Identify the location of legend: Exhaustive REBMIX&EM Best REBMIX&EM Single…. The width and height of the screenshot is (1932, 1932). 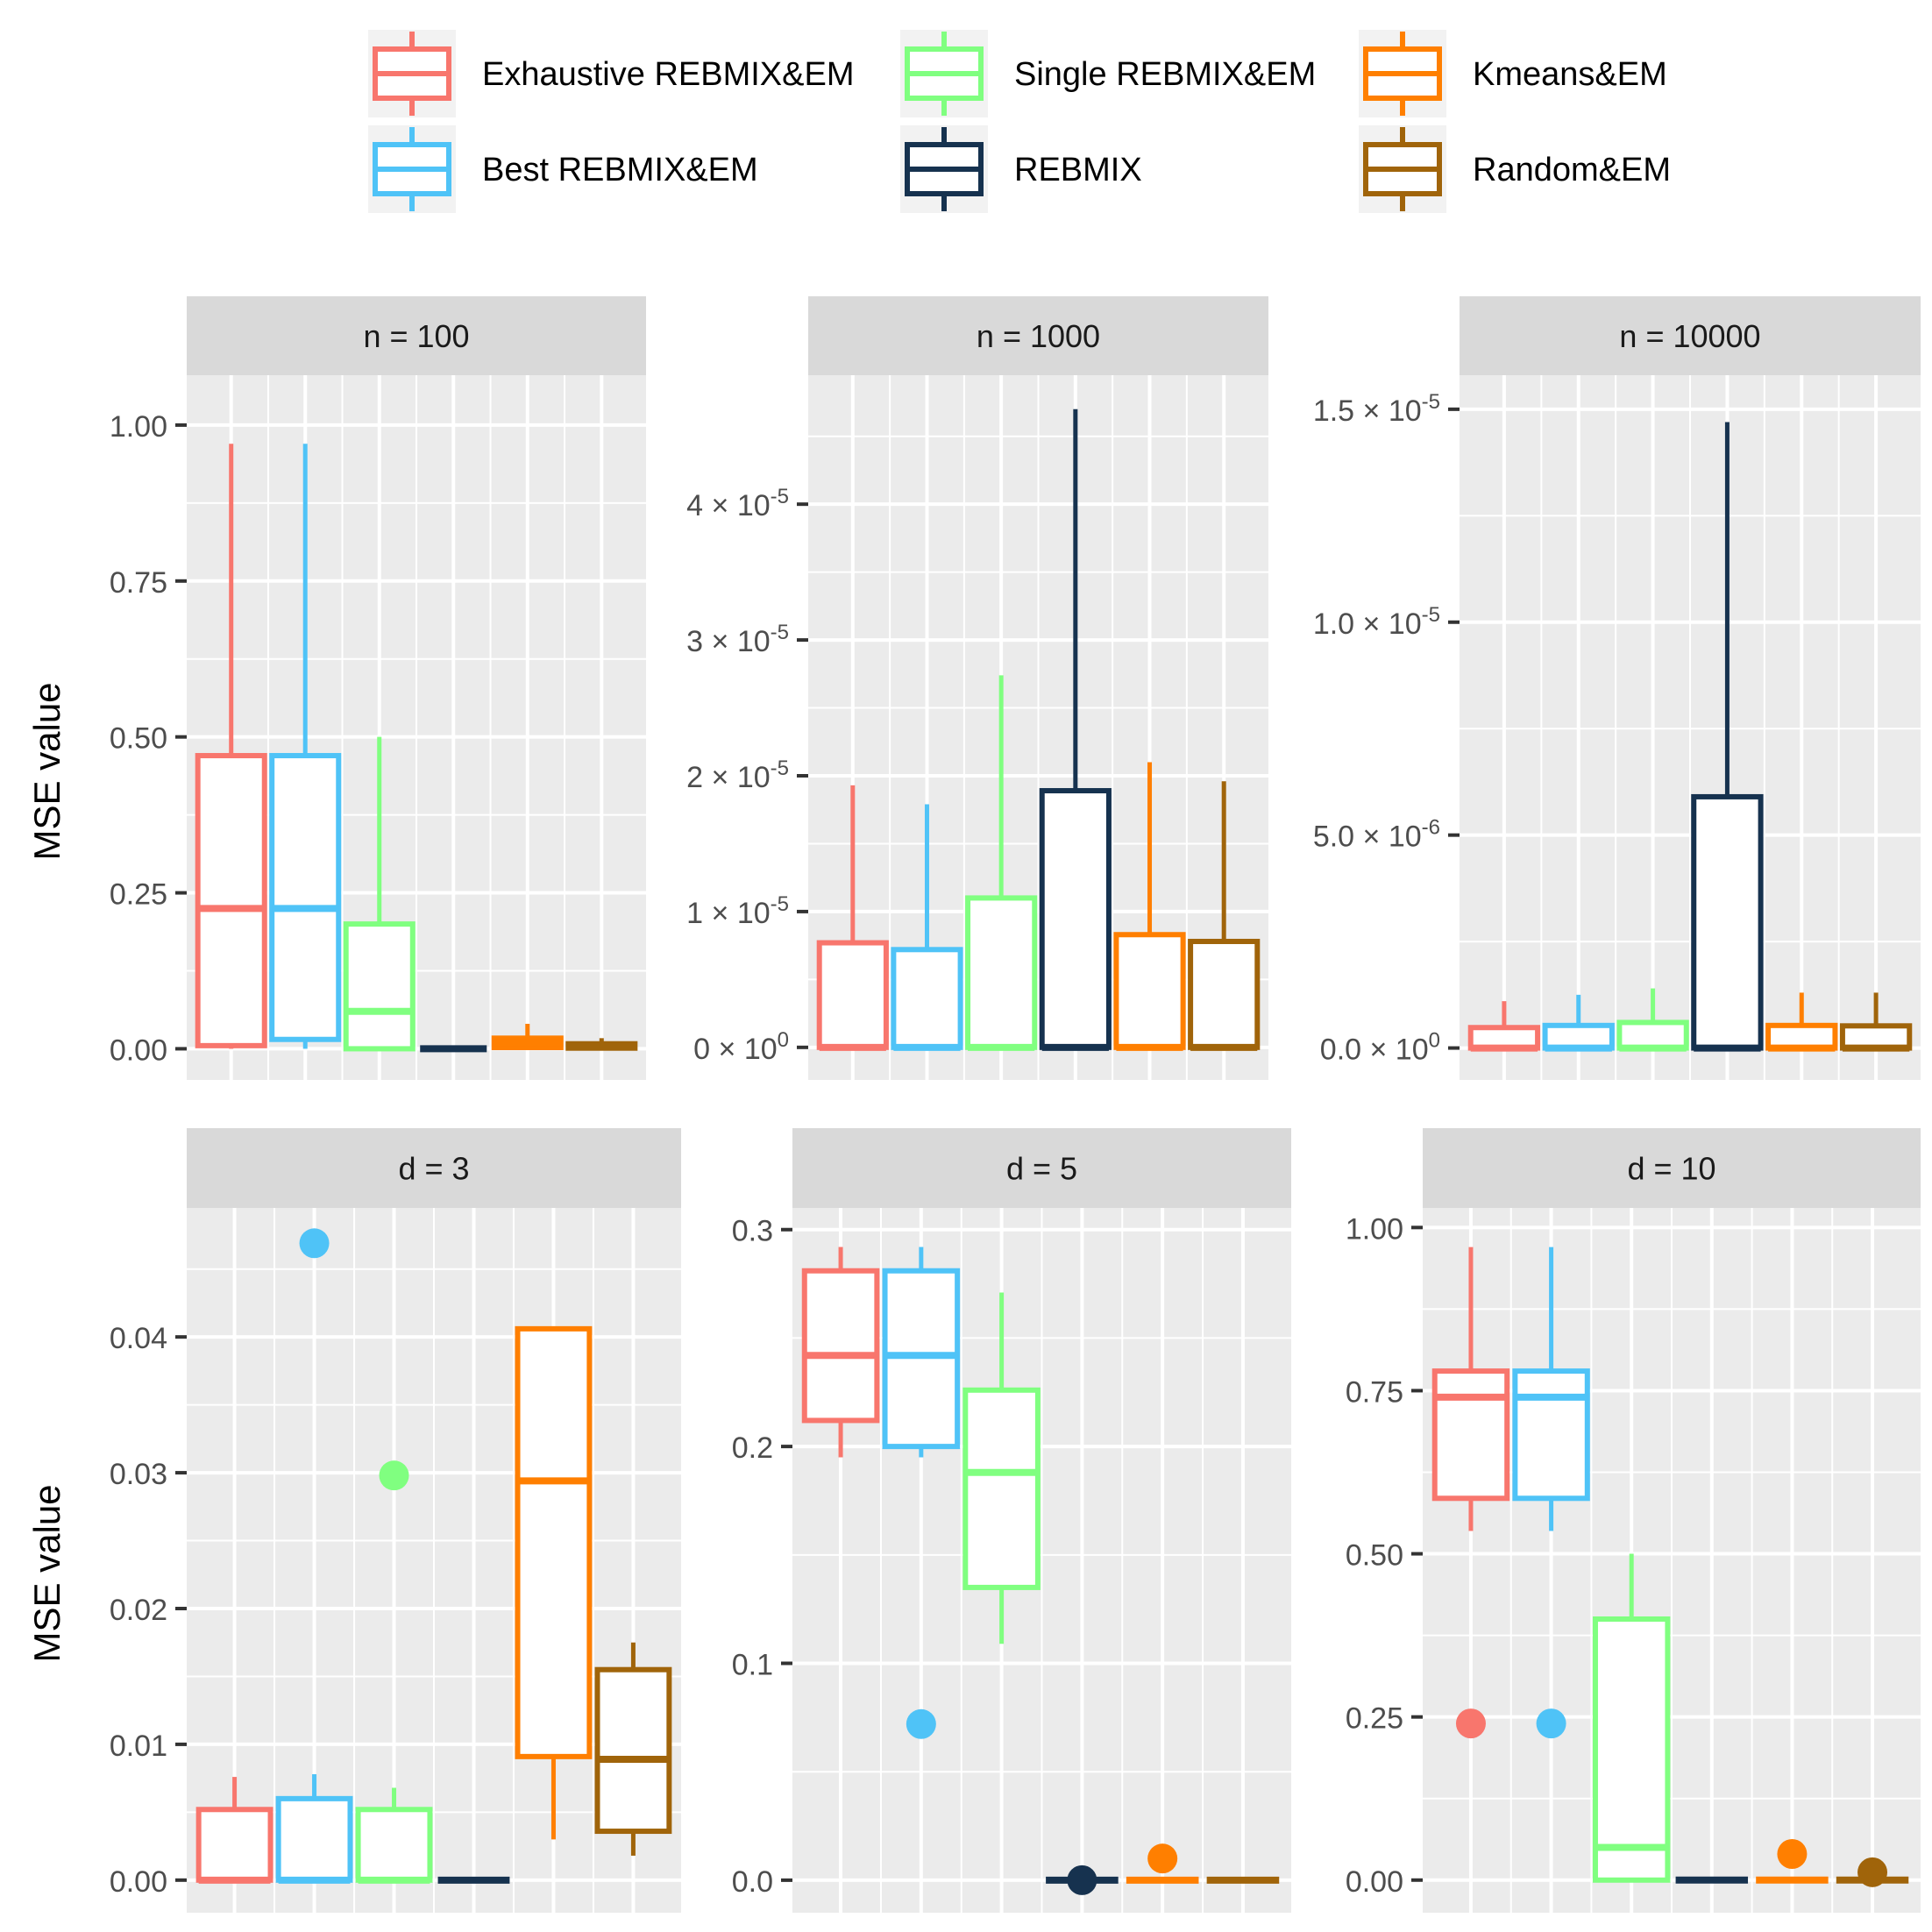
(1019, 121).